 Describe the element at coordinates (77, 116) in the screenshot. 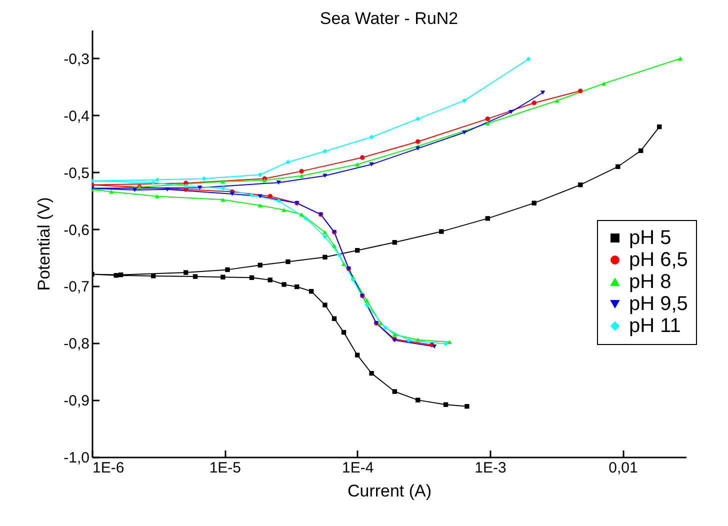

I see `y-tick-label: -0,4` at that location.